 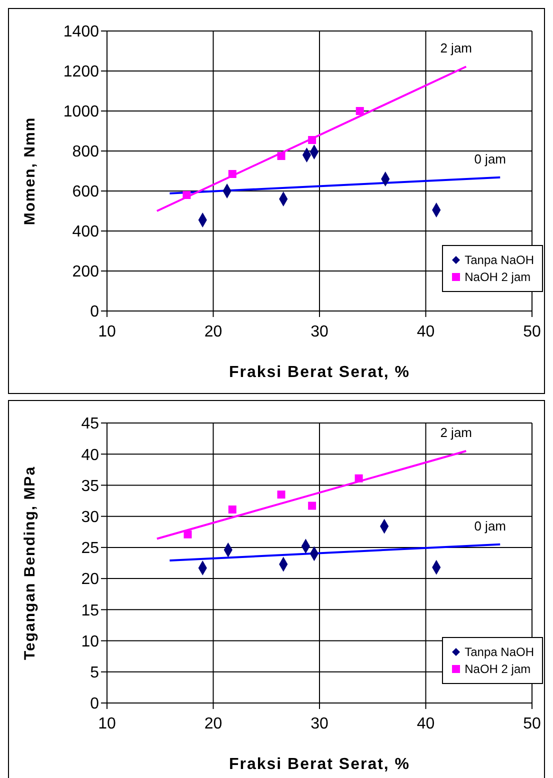 What do you see at coordinates (90, 641) in the screenshot?
I see `y-tick-label: 10` at bounding box center [90, 641].